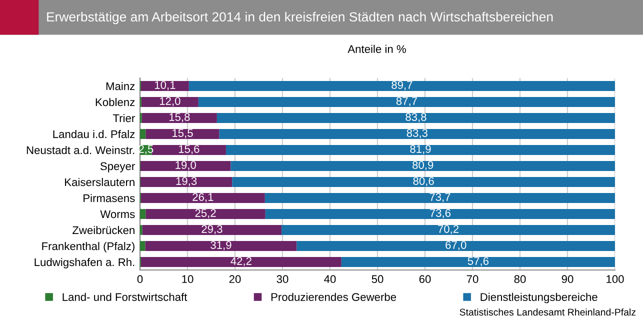 The width and height of the screenshot is (643, 321). I want to click on y-tick-label: Worms, so click(117, 214).